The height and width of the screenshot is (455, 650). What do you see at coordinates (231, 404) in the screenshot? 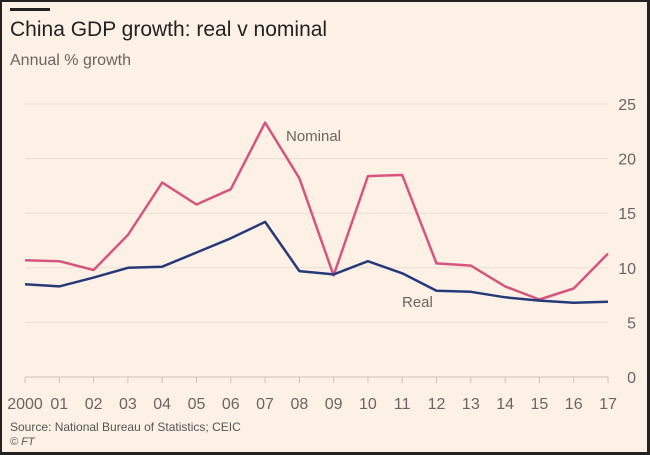
I see `x-tick-label: 06` at bounding box center [231, 404].